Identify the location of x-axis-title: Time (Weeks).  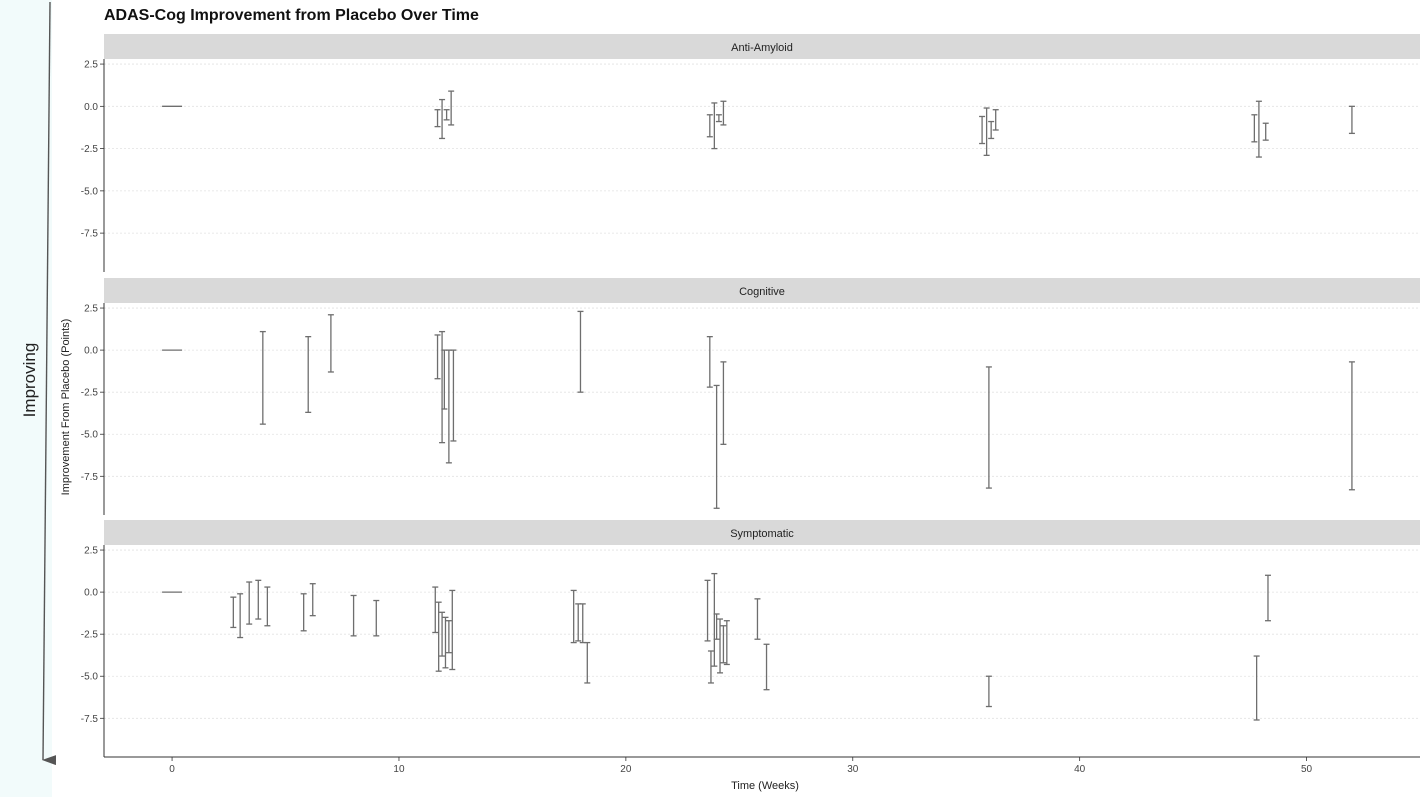
(765, 786).